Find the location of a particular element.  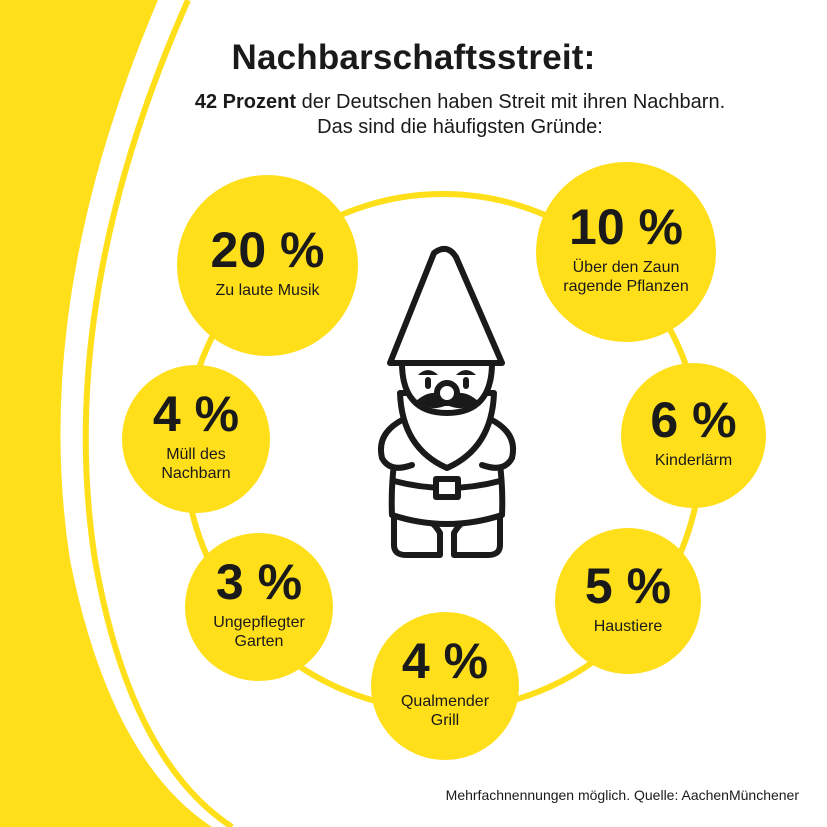

stat-value: 3 % is located at coordinates (259, 582).